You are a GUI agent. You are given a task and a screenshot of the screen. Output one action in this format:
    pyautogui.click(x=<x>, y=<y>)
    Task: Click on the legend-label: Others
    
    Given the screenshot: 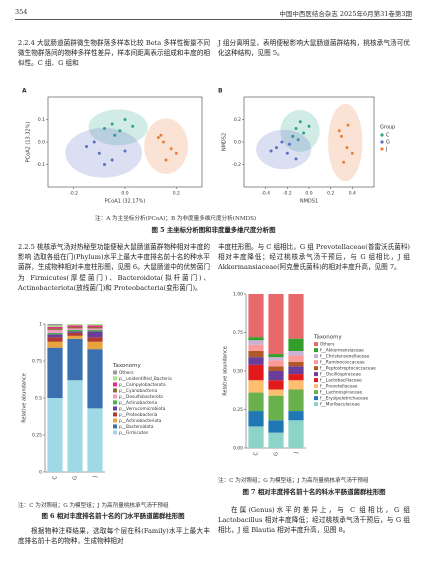 What is the action you would take?
    pyautogui.click(x=126, y=373)
    